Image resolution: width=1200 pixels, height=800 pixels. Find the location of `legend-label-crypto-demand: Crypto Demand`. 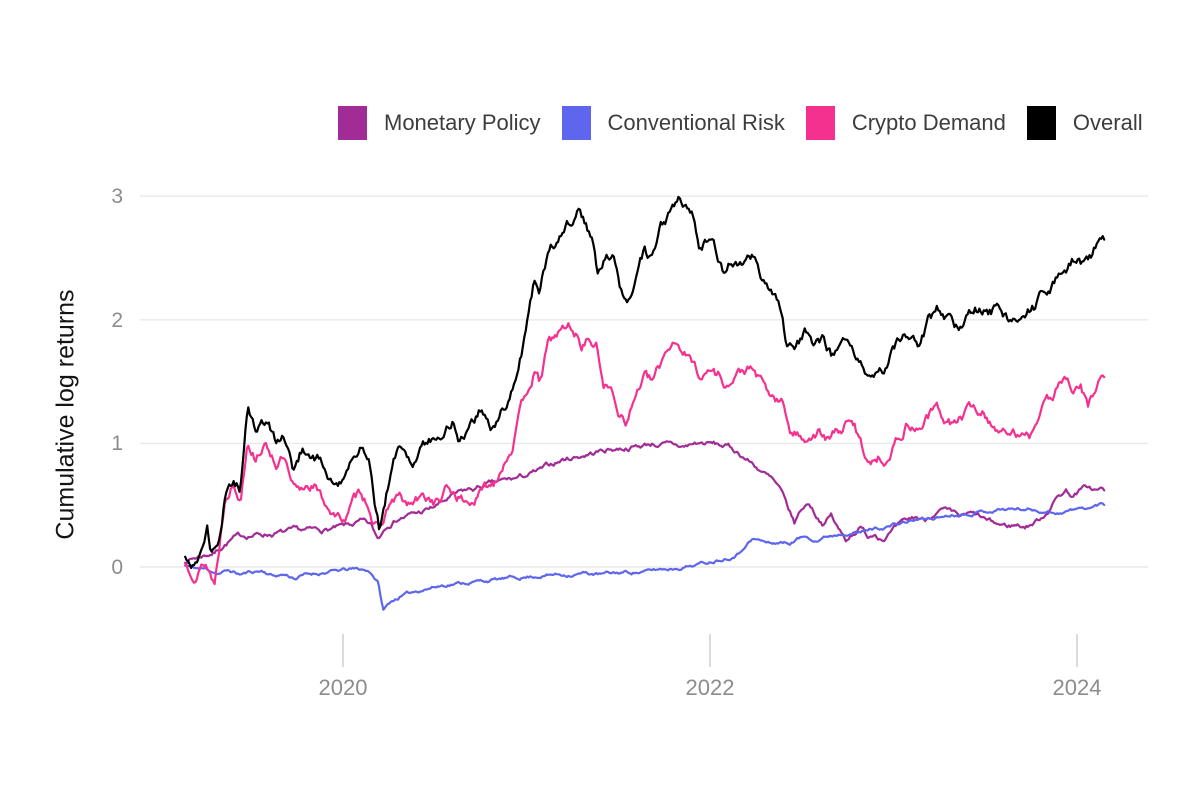

legend-label-crypto-demand: Crypto Demand is located at coordinates (928, 122).